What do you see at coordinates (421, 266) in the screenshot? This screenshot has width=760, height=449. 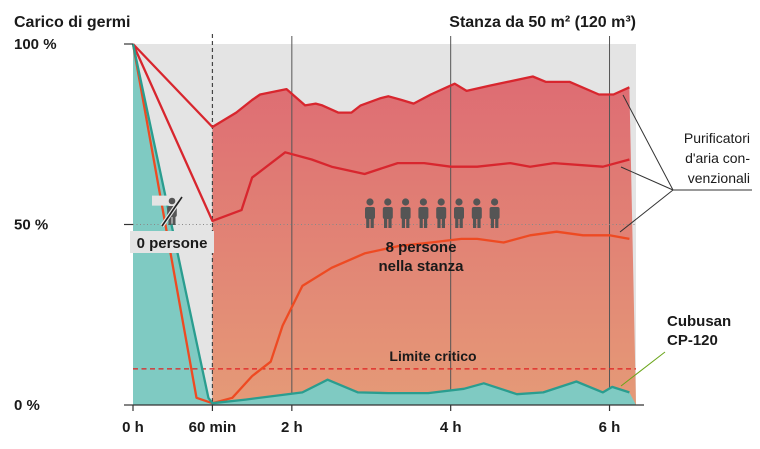 I see `eight-people-label-line2: nella stanza` at bounding box center [421, 266].